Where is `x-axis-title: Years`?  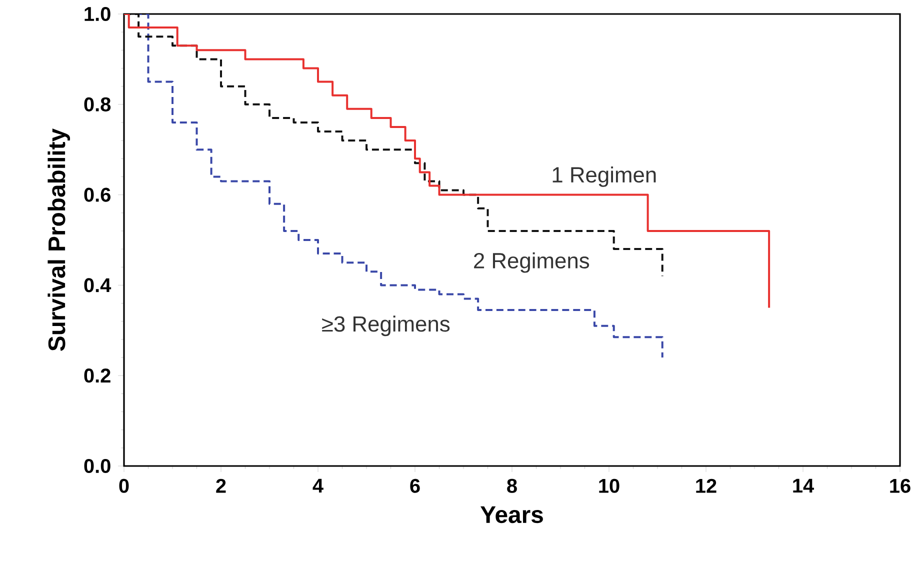 x-axis-title: Years is located at coordinates (511, 515).